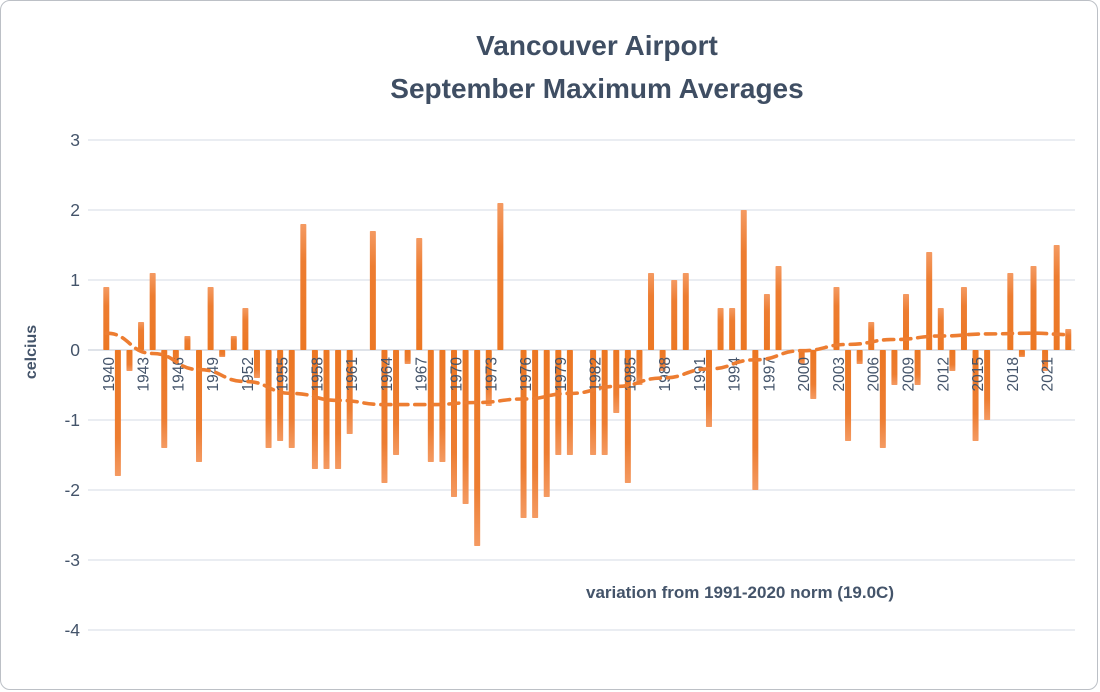 Image resolution: width=1100 pixels, height=692 pixels. What do you see at coordinates (662, 360) in the screenshot?
I see `bar-1988` at bounding box center [662, 360].